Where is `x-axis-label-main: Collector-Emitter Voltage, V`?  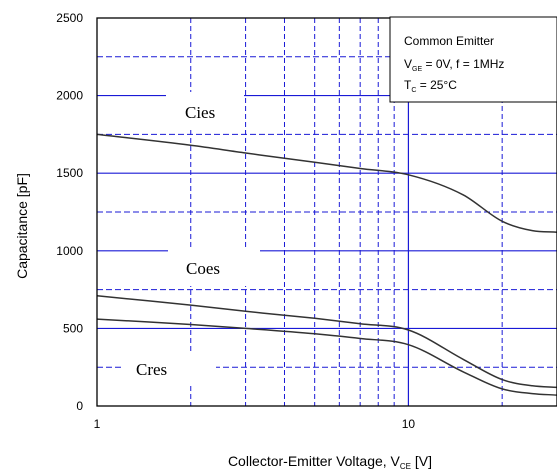
x-axis-label-main: Collector-Emitter Voltage, V is located at coordinates (314, 461).